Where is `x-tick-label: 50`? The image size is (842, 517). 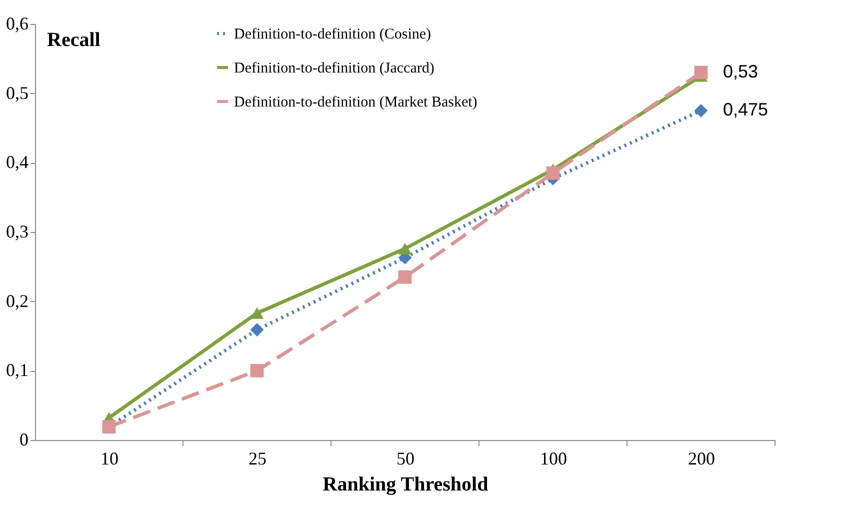
x-tick-label: 50 is located at coordinates (405, 458).